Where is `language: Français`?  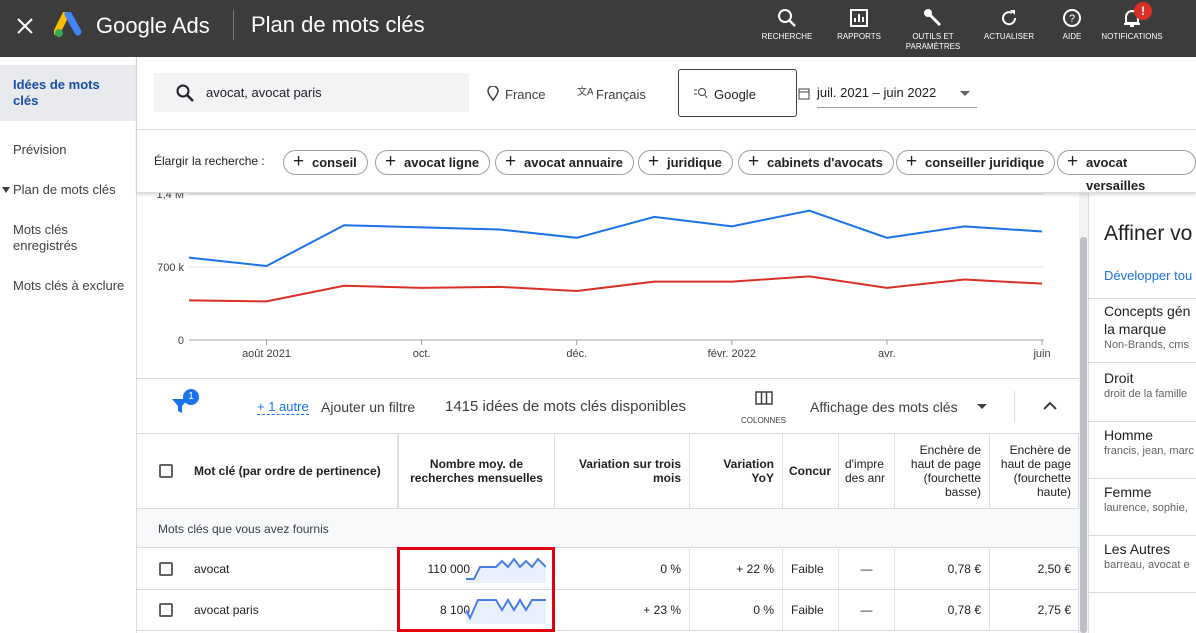 language: Français is located at coordinates (621, 94).